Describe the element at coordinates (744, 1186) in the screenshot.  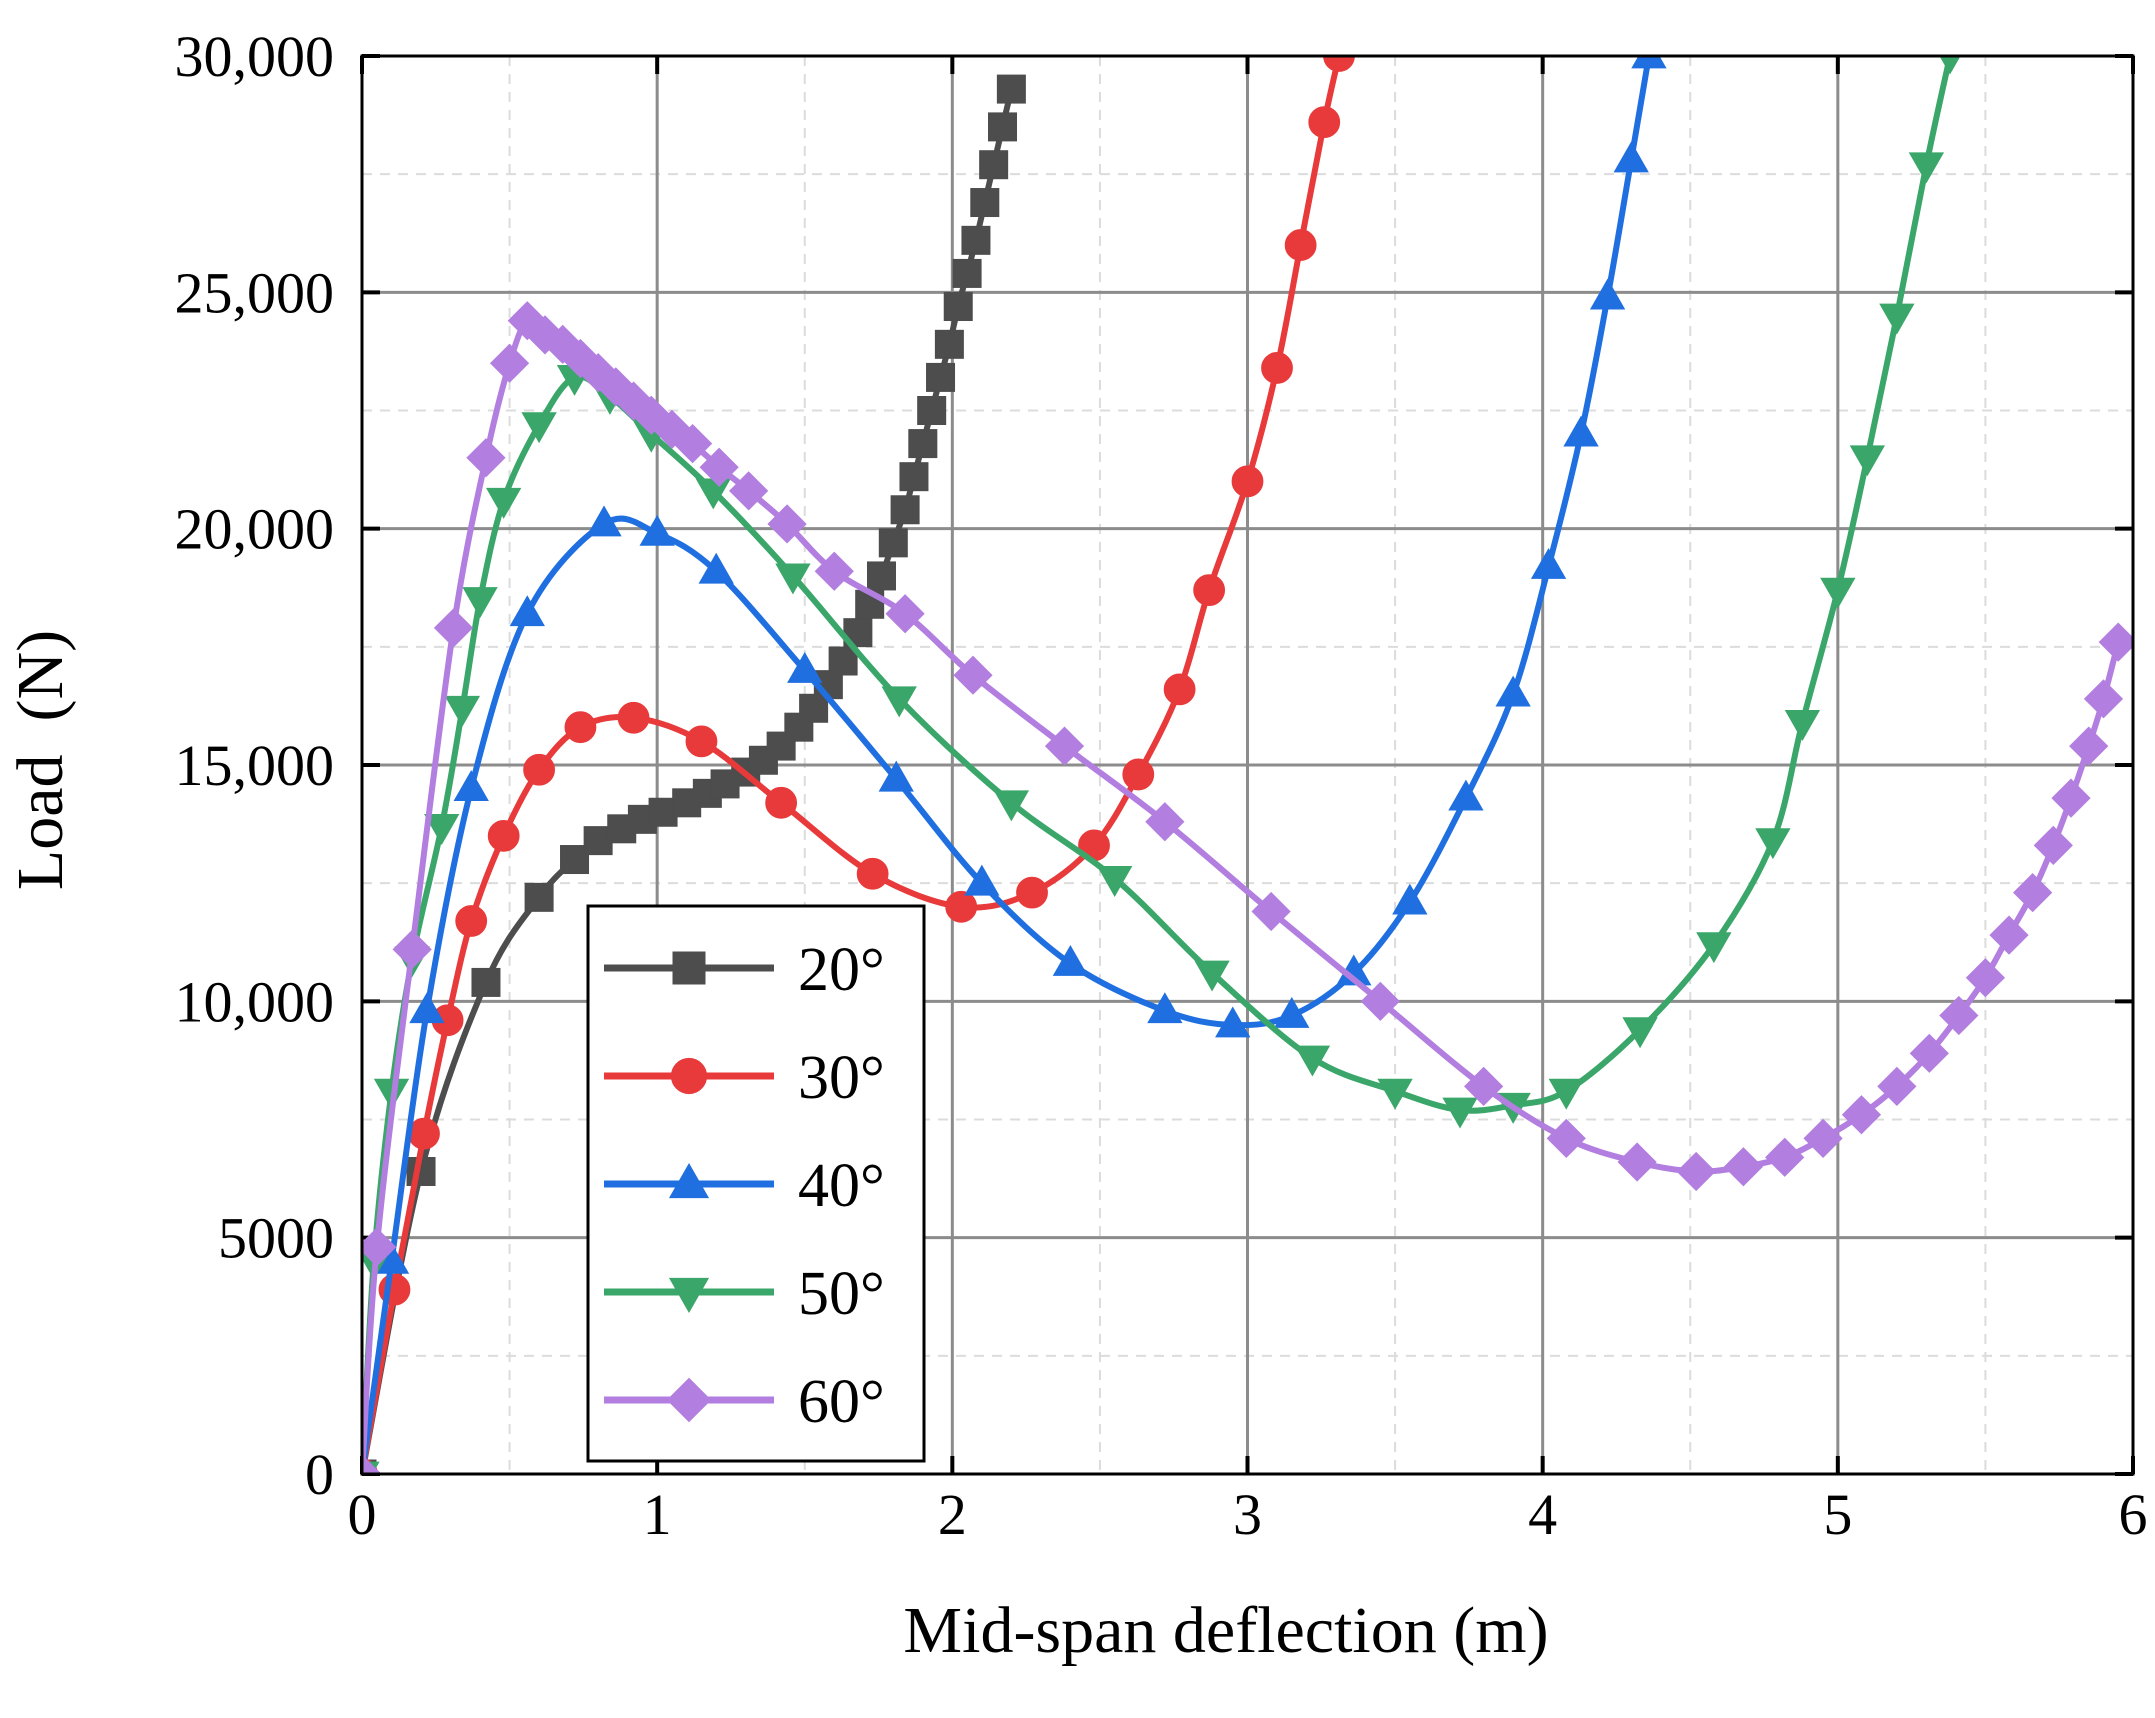
I see `legend-entry-3: 40°` at that location.